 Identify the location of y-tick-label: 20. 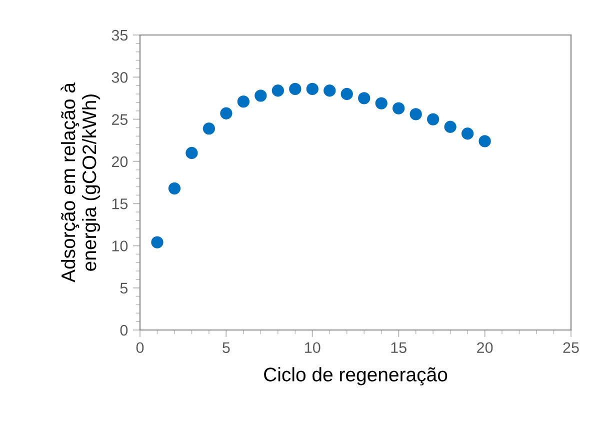
(120, 162).